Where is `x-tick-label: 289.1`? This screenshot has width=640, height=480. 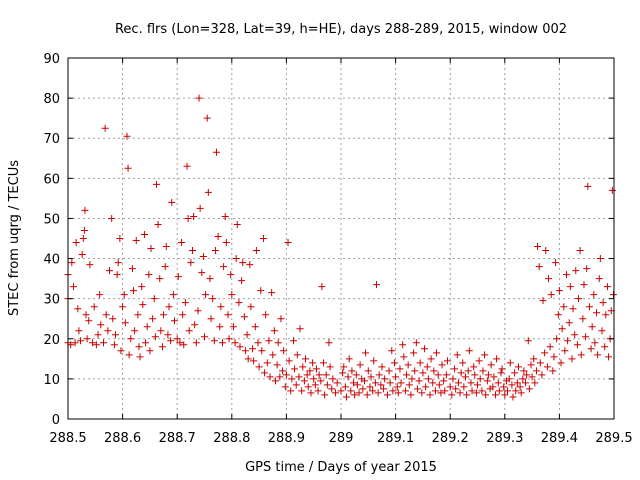 x-tick-label: 289.1 is located at coordinates (395, 438).